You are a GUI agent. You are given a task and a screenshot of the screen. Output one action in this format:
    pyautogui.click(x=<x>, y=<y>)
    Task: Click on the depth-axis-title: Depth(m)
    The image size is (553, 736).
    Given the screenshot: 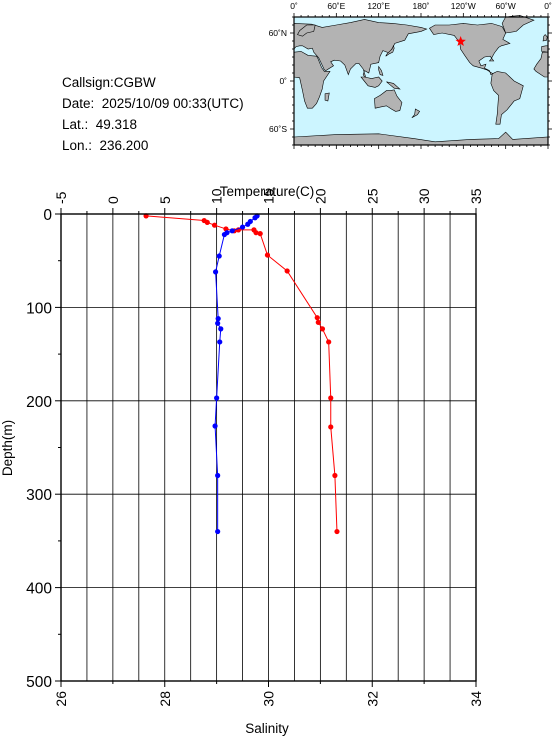 What is the action you would take?
    pyautogui.click(x=7, y=448)
    